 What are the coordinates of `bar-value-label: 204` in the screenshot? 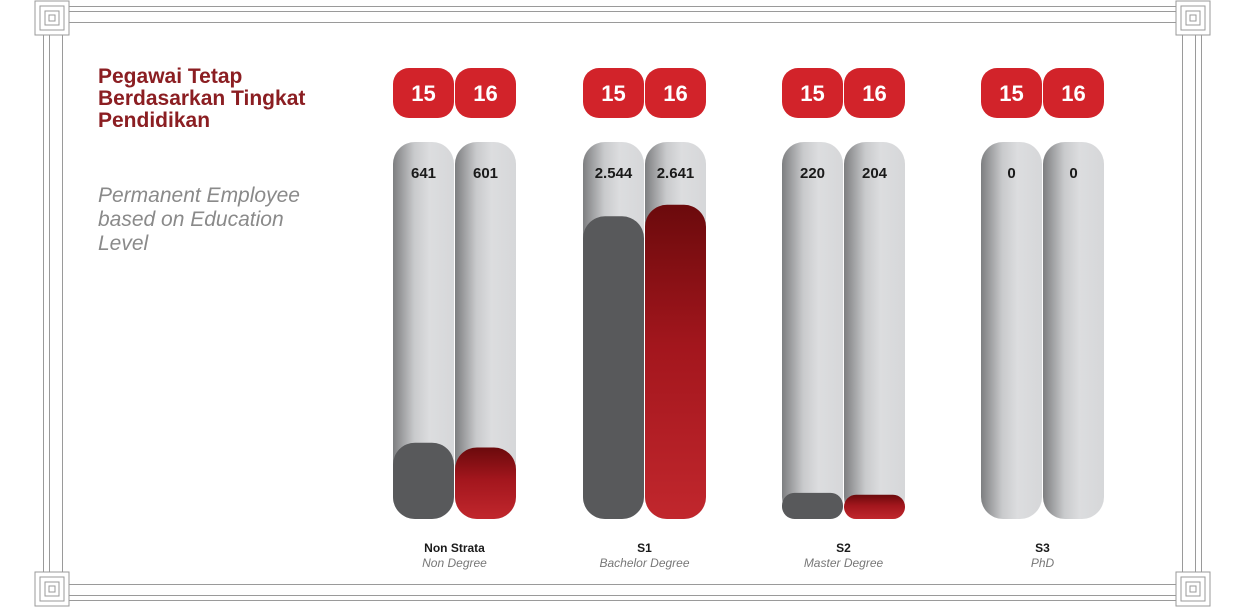 It's located at (875, 173).